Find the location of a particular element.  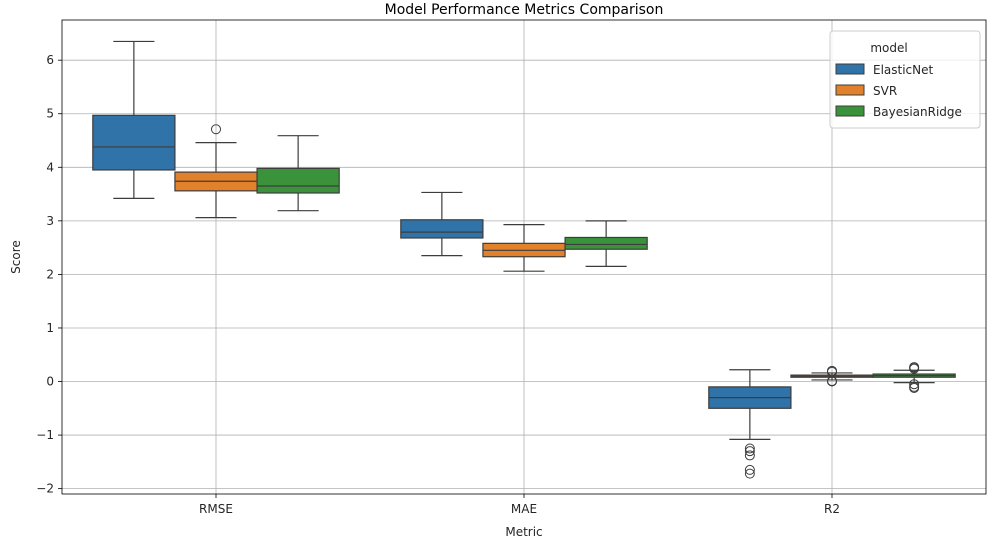

legend-title: model is located at coordinates (888, 48).